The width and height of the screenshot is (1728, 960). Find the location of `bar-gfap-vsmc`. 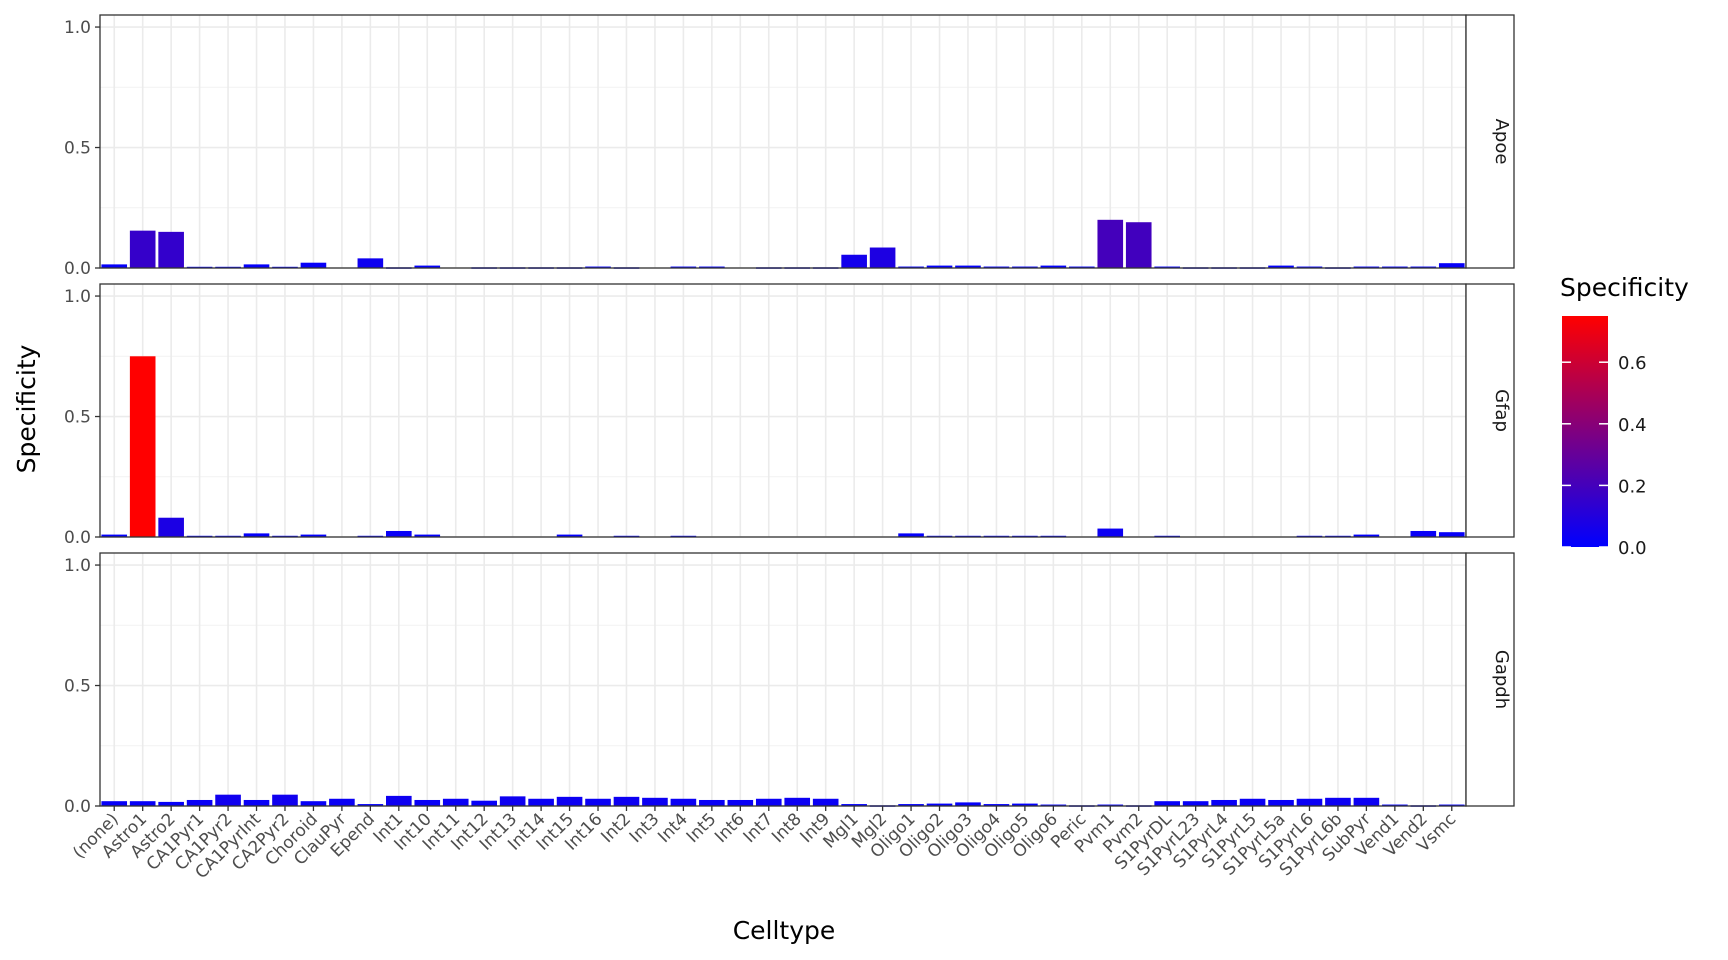

bar-gfap-vsmc is located at coordinates (1451, 534).